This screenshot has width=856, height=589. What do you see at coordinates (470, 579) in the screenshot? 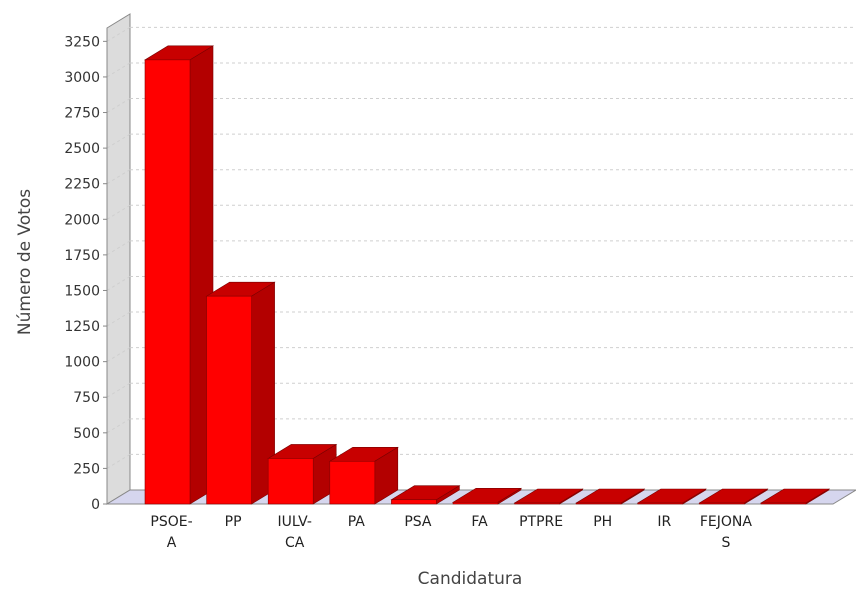
I see `x-axis-title: Candidatura` at bounding box center [470, 579].